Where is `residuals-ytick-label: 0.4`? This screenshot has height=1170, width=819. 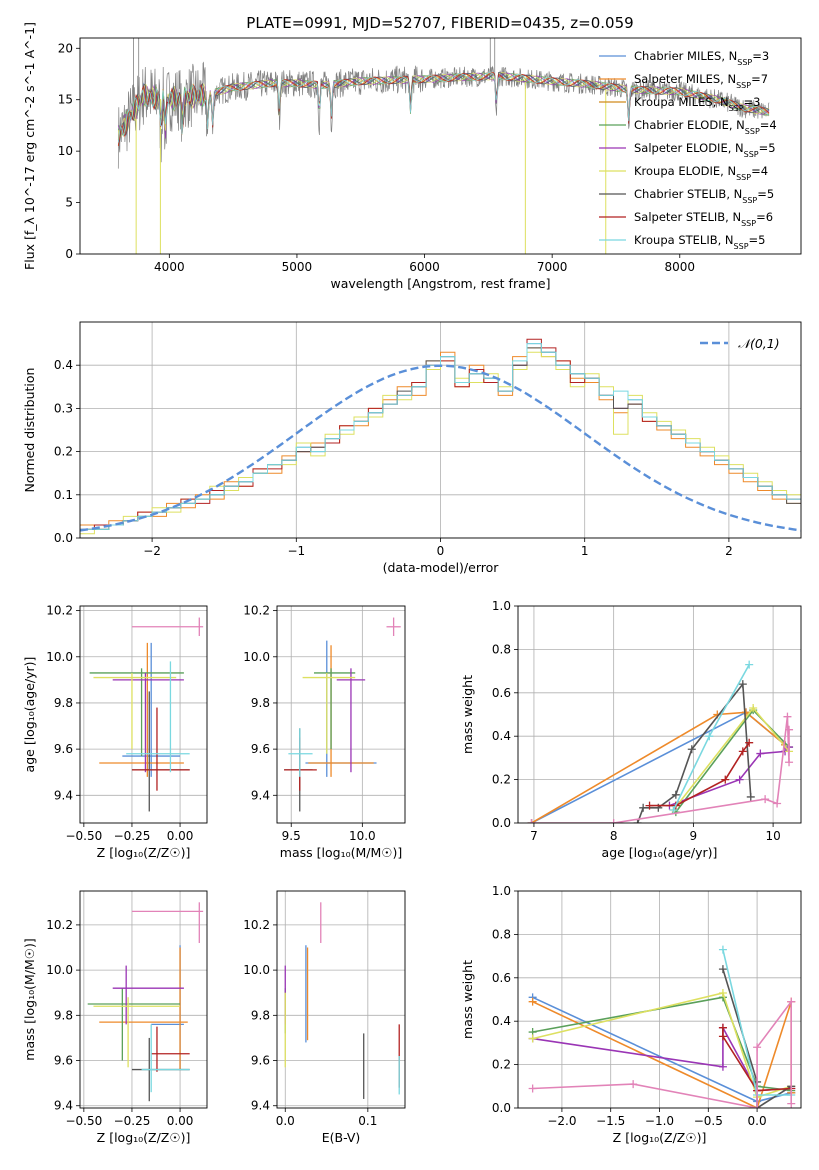 residuals-ytick-label: 0.4 is located at coordinates (63, 365).